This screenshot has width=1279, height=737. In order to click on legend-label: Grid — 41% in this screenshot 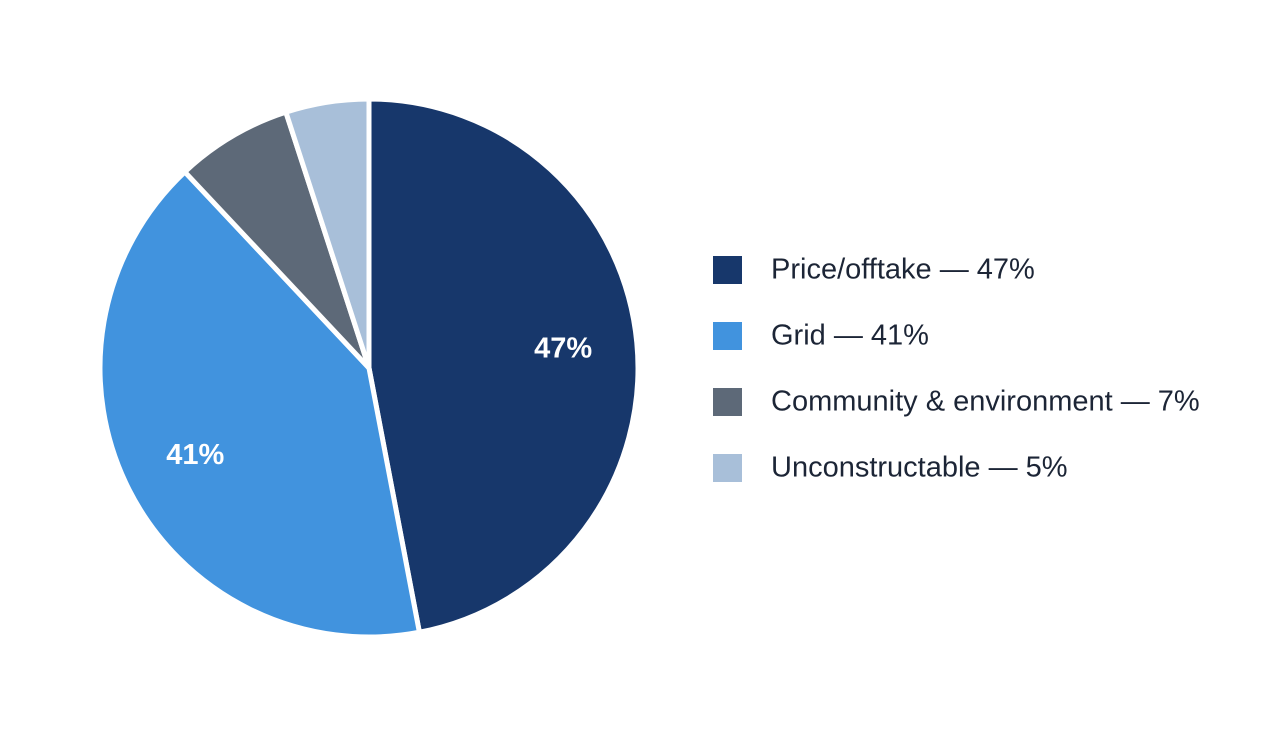, I will do `click(850, 336)`.